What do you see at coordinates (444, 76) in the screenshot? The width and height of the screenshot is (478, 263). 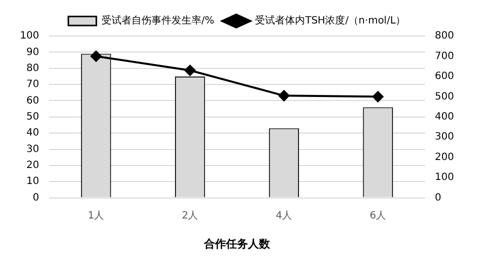 I see `y2-tick-label: 600` at bounding box center [444, 76].